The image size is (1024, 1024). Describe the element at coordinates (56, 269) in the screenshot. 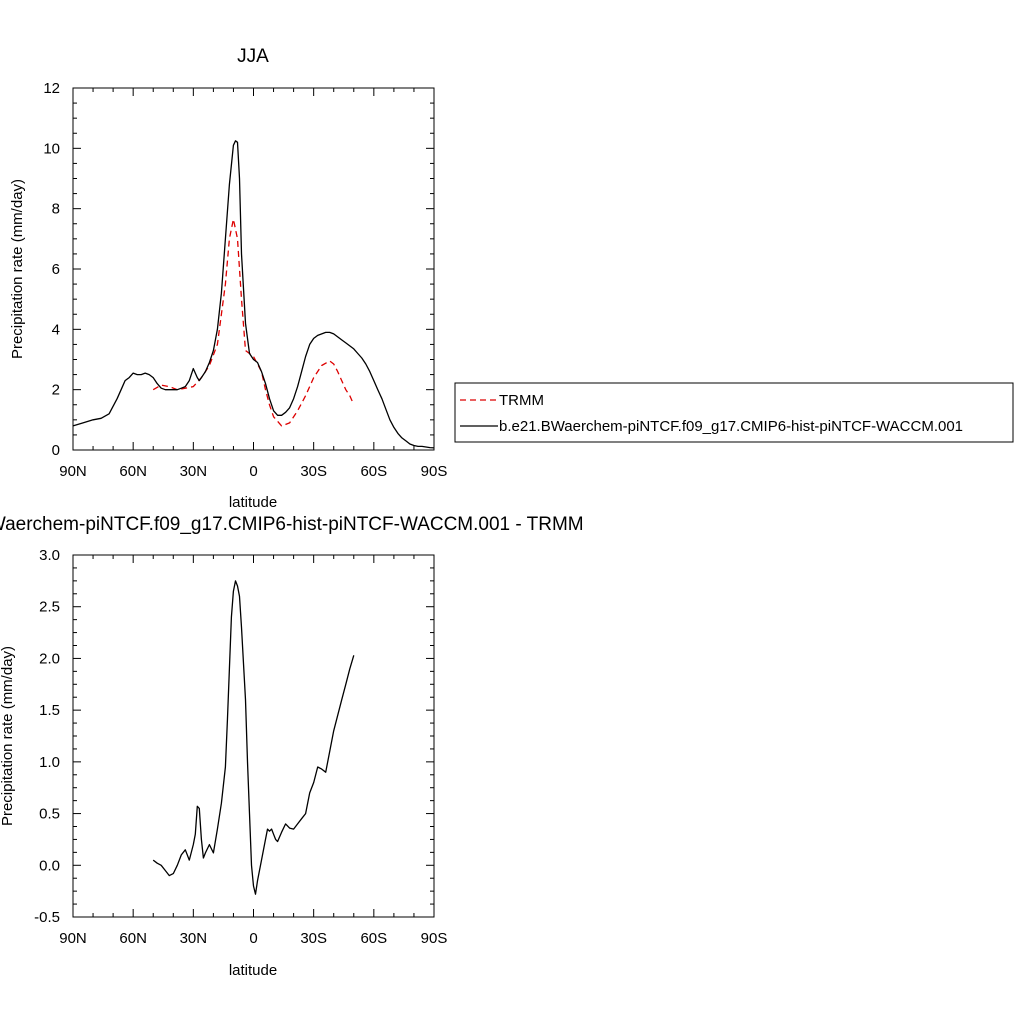

I see `y-tick-label: 6` at that location.